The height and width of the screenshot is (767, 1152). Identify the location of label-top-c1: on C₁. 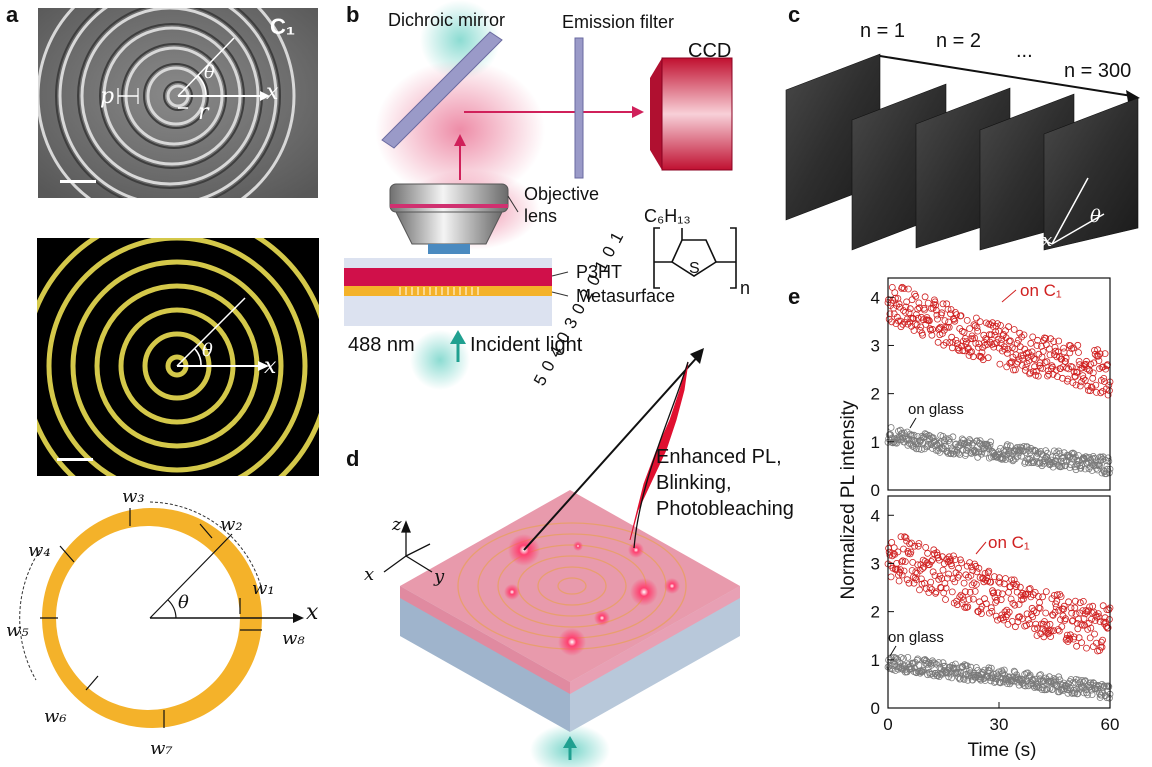
(1041, 290).